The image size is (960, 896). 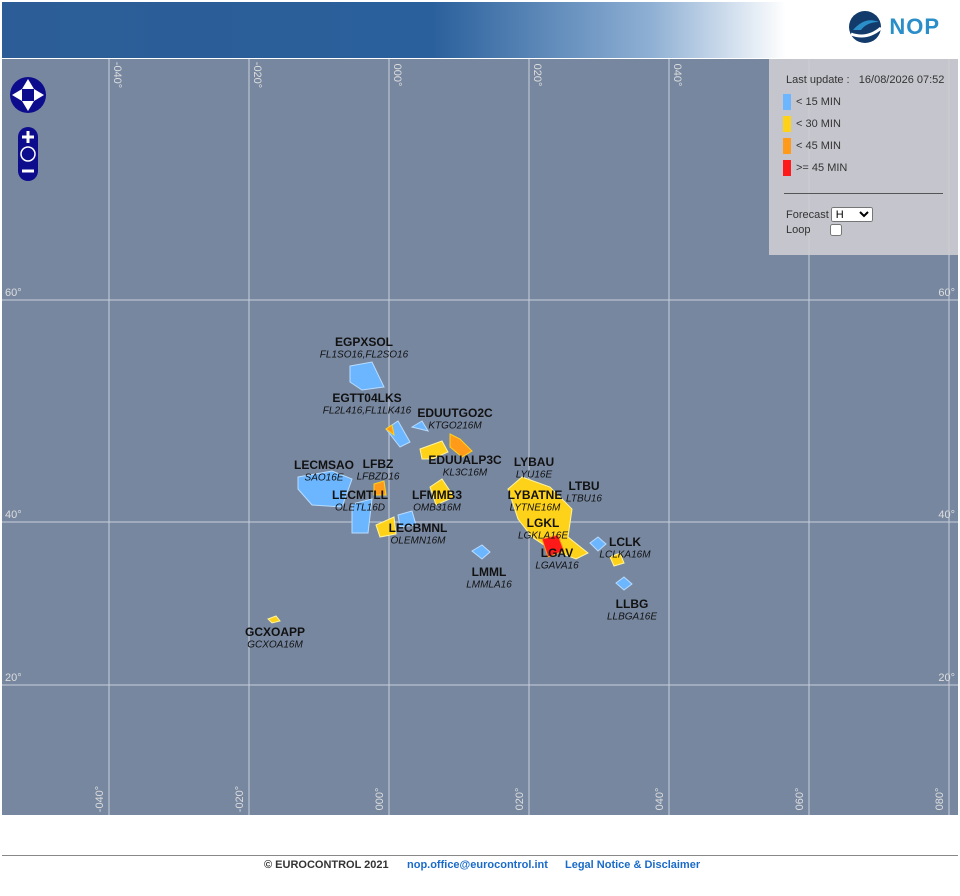 What do you see at coordinates (489, 572) in the screenshot?
I see `sector-name: LMML` at bounding box center [489, 572].